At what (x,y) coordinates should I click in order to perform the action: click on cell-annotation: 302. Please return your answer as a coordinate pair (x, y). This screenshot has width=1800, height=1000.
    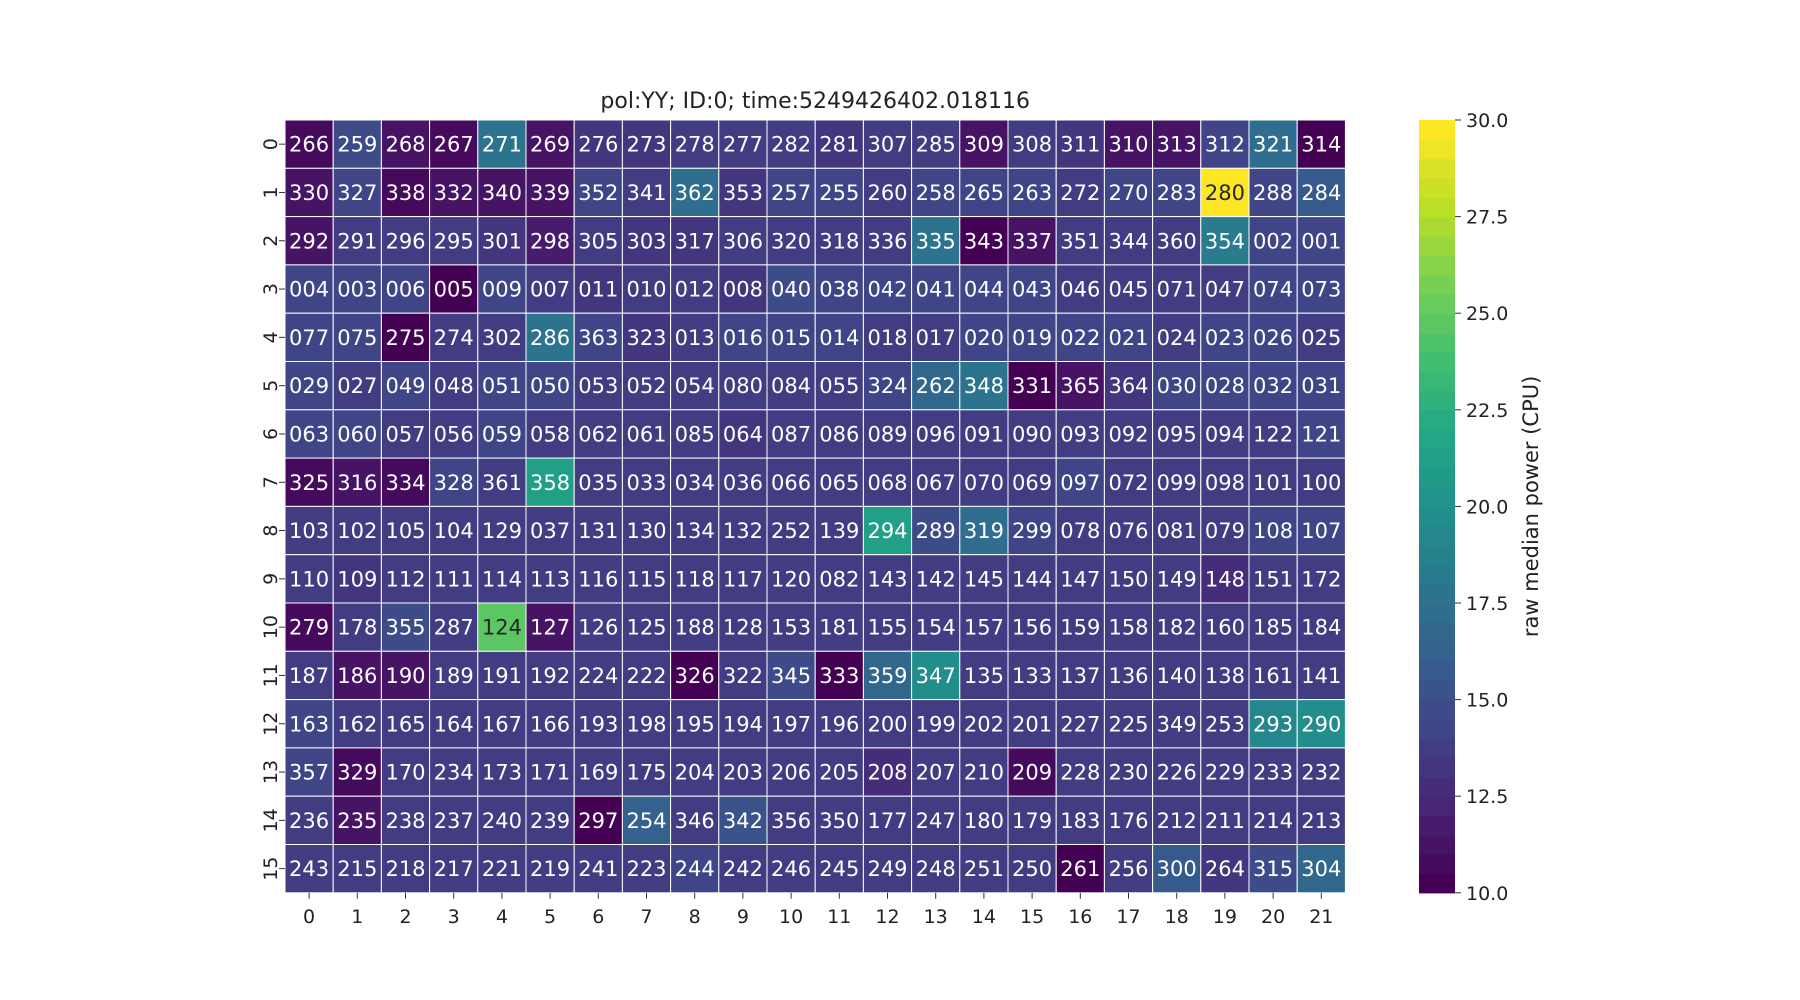
    Looking at the image, I should click on (502, 338).